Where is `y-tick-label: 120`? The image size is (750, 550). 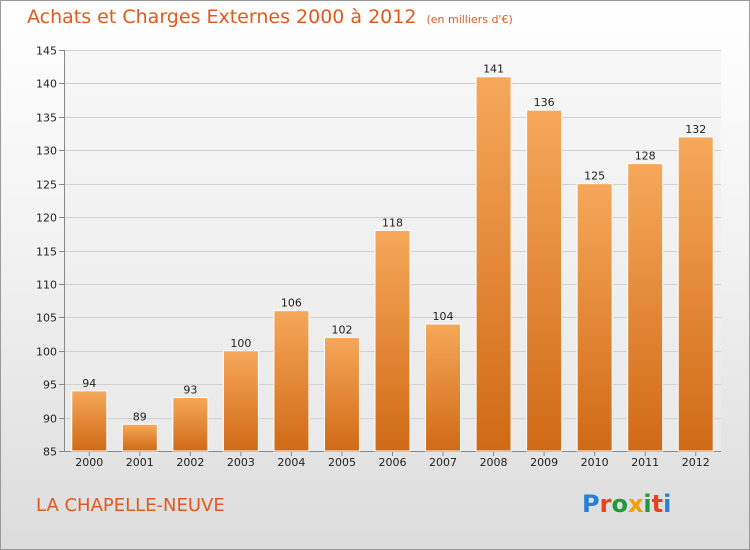 y-tick-label: 120 is located at coordinates (46, 218).